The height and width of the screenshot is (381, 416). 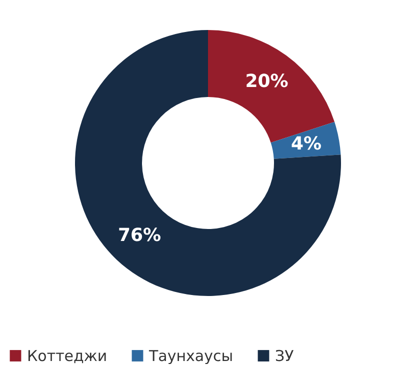 I want to click on data-label: 4%, so click(x=306, y=143).